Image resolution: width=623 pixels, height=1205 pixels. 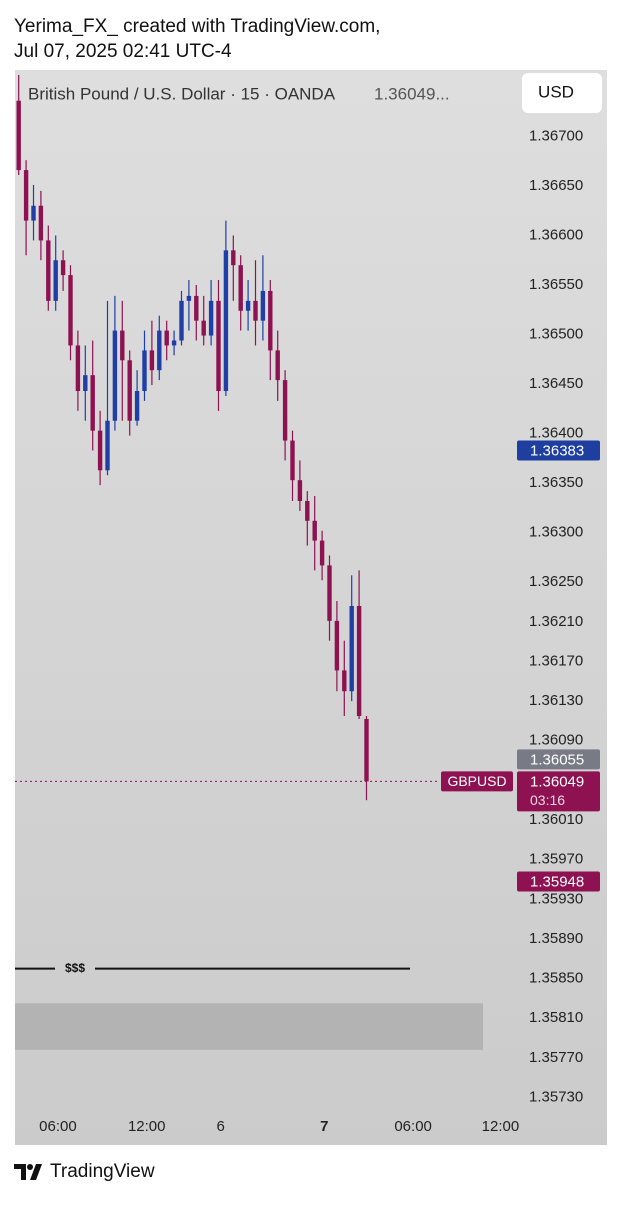 What do you see at coordinates (279, 1126) in the screenshot?
I see `x-axis: 06:00 12:00 6 7 06:00 12:00` at bounding box center [279, 1126].